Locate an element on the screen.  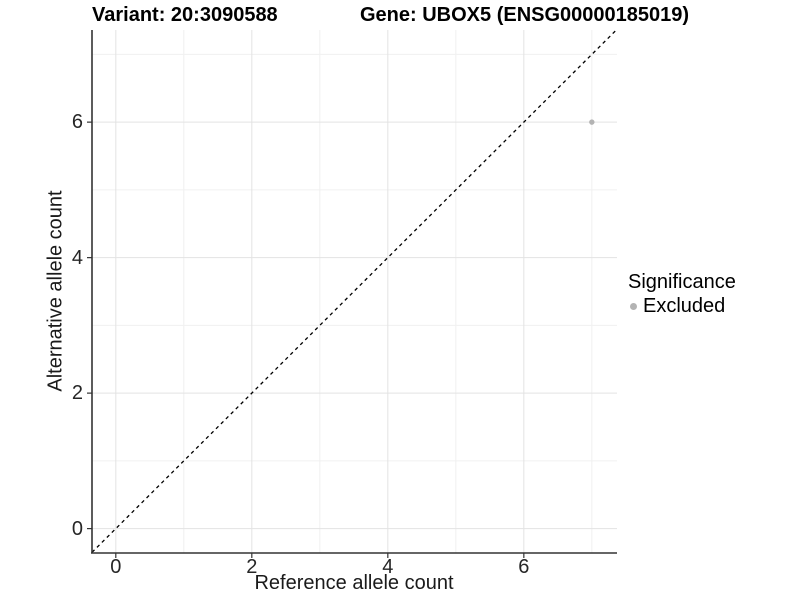
x-axis-title: Reference allele count is located at coordinates (354, 583).